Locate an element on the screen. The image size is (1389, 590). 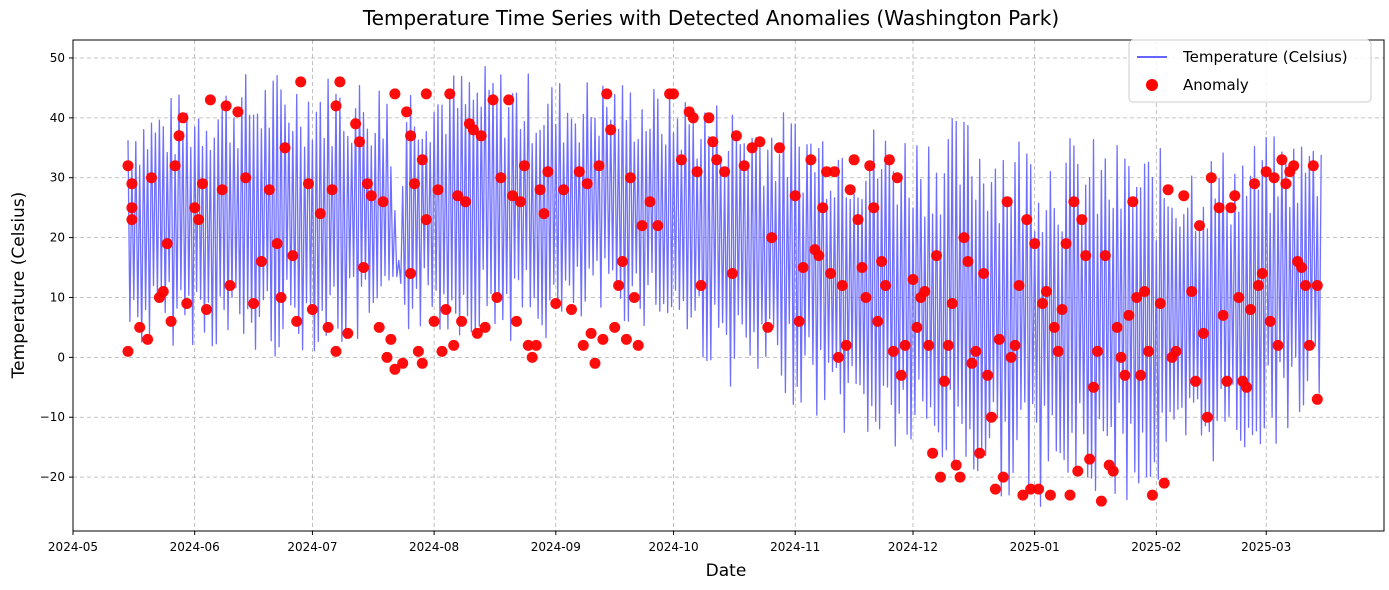
legend-box is located at coordinates (1250, 71).